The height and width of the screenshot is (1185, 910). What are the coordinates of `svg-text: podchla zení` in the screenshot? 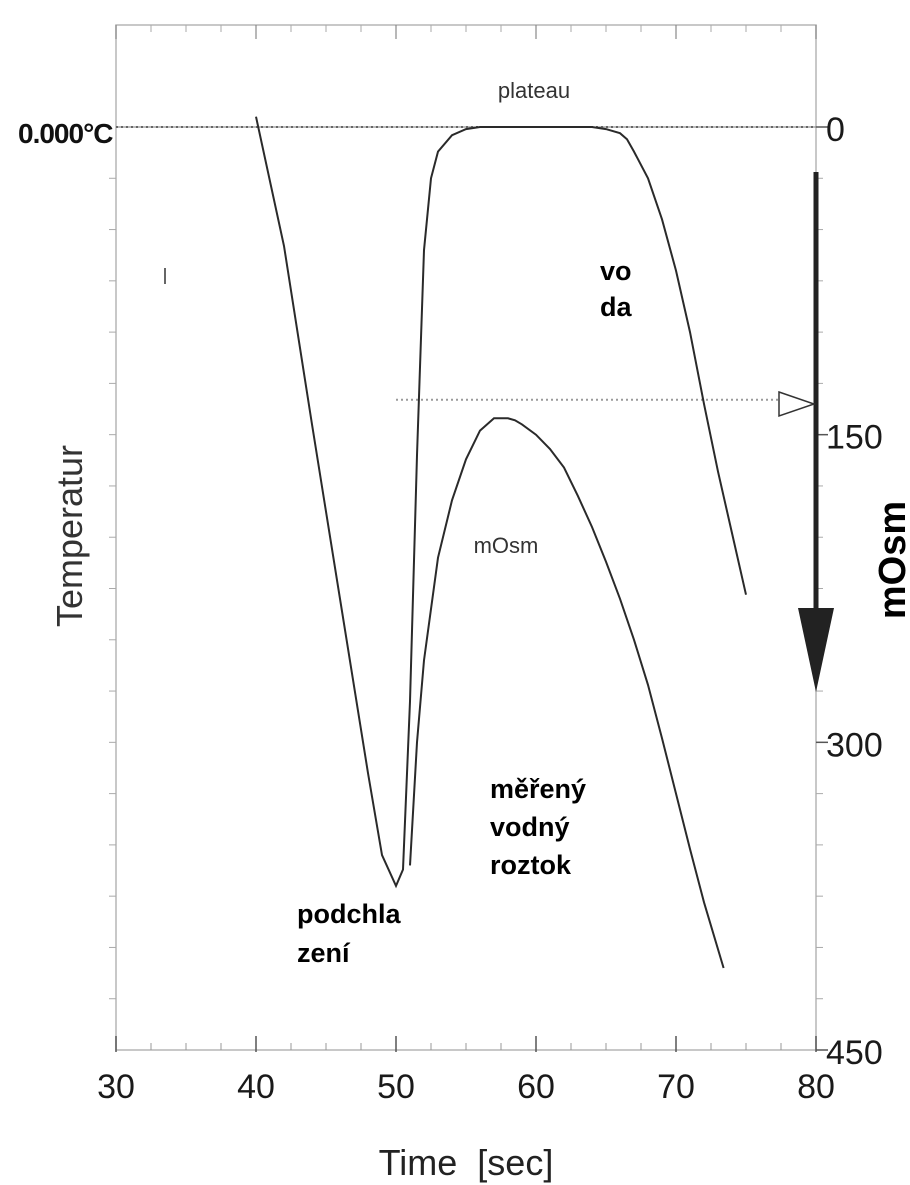 It's located at (352, 933).